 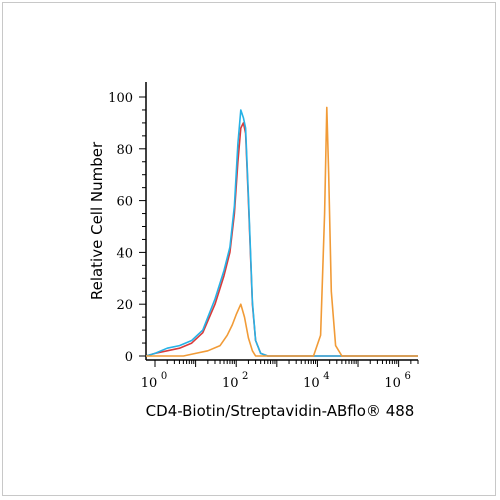 I want to click on y-axis-ticks: 0 20 40 60 80 100, so click(x=127, y=228).